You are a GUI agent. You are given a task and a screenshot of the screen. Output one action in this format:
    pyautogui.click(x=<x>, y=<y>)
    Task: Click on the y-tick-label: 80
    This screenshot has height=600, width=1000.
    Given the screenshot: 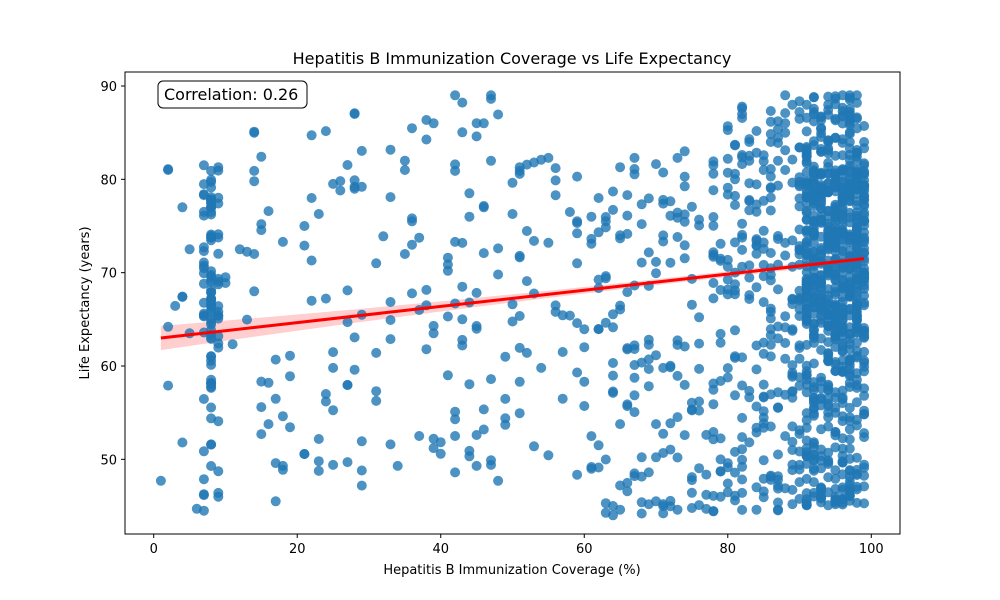 What is the action you would take?
    pyautogui.click(x=108, y=180)
    